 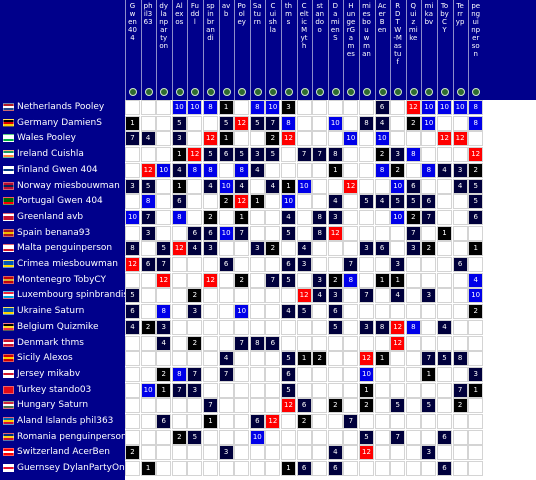 What do you see at coordinates (398, 437) in the screenshot?
I see `score-cell: 7` at bounding box center [398, 437].